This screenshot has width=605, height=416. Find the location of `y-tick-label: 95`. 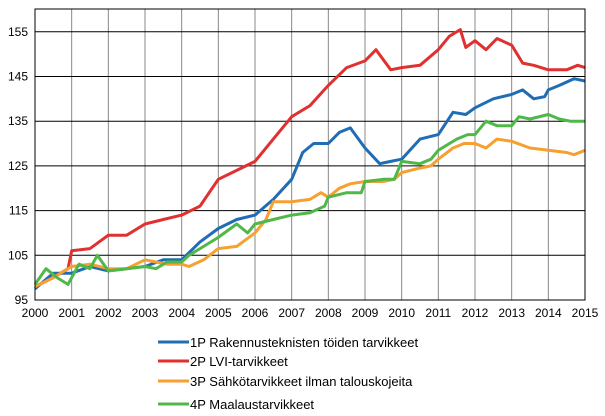

y-tick-label: 95 is located at coordinates (22, 300).